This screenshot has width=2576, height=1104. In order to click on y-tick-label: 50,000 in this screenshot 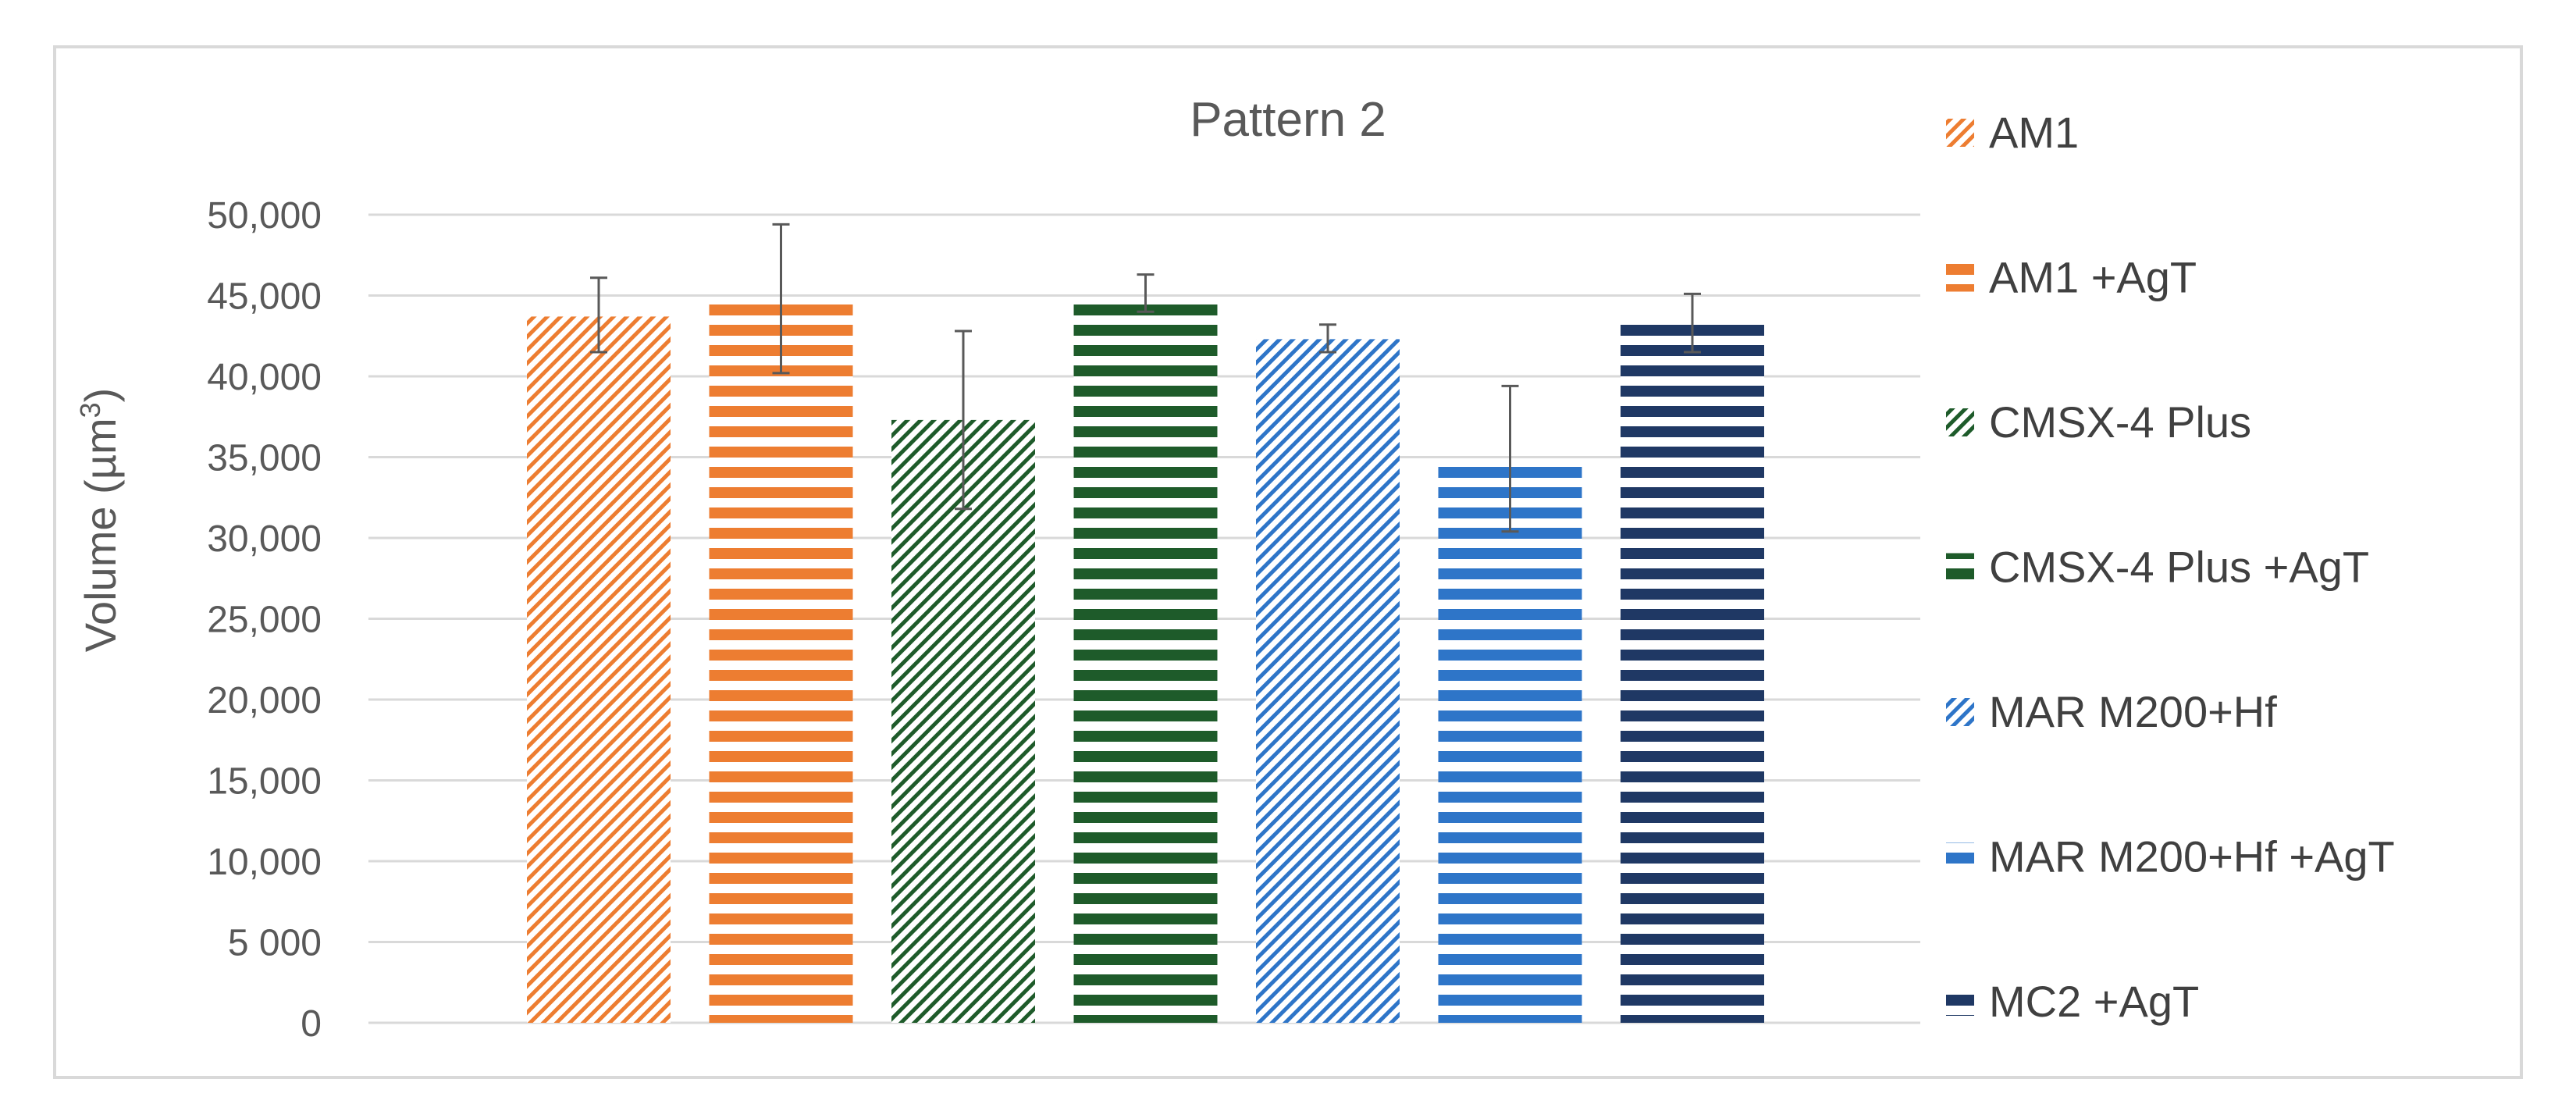, I will do `click(264, 216)`.